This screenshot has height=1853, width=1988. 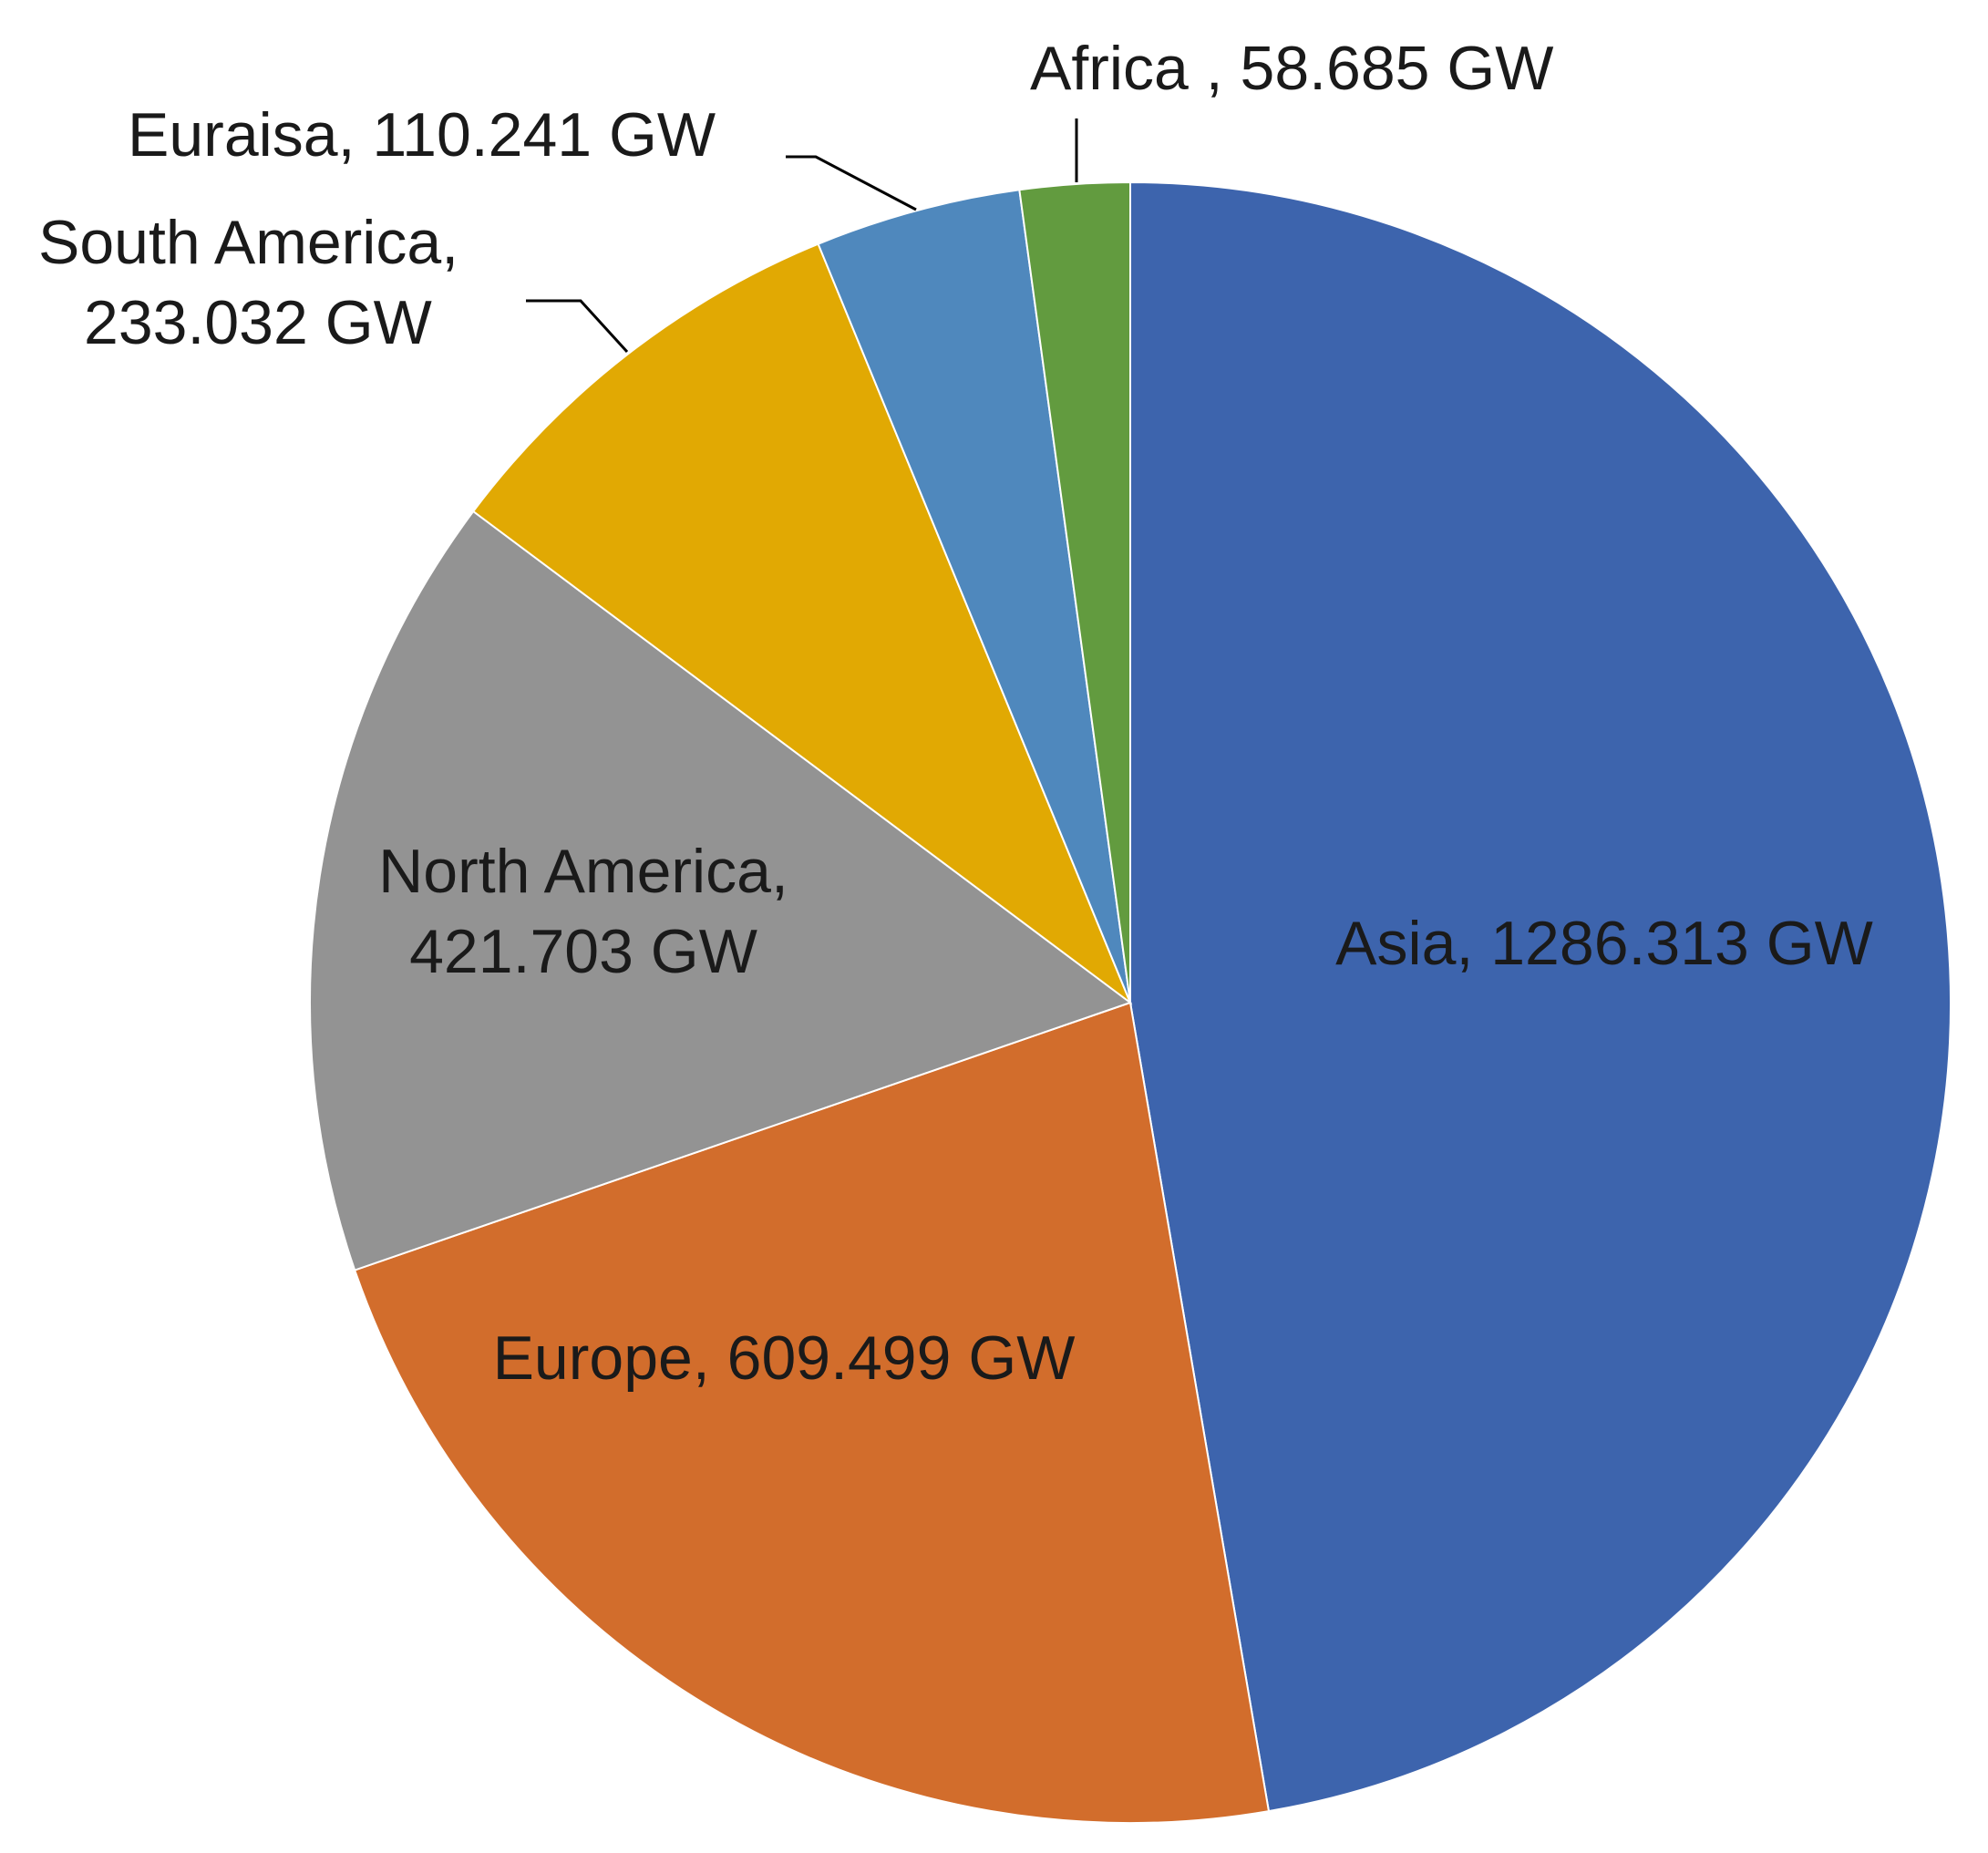 What do you see at coordinates (583, 871) in the screenshot?
I see `data-label-north-america-line-1: North America,` at bounding box center [583, 871].